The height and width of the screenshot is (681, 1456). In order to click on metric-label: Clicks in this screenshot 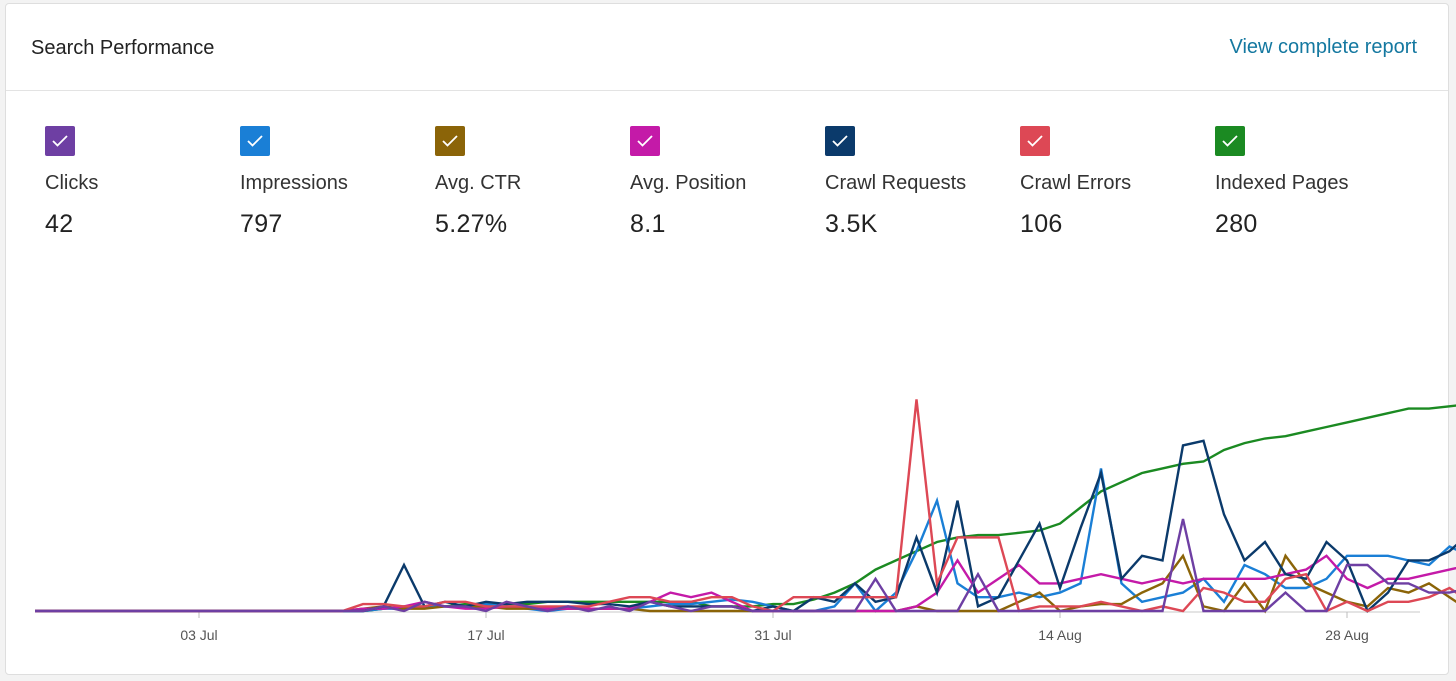, I will do `click(72, 183)`.